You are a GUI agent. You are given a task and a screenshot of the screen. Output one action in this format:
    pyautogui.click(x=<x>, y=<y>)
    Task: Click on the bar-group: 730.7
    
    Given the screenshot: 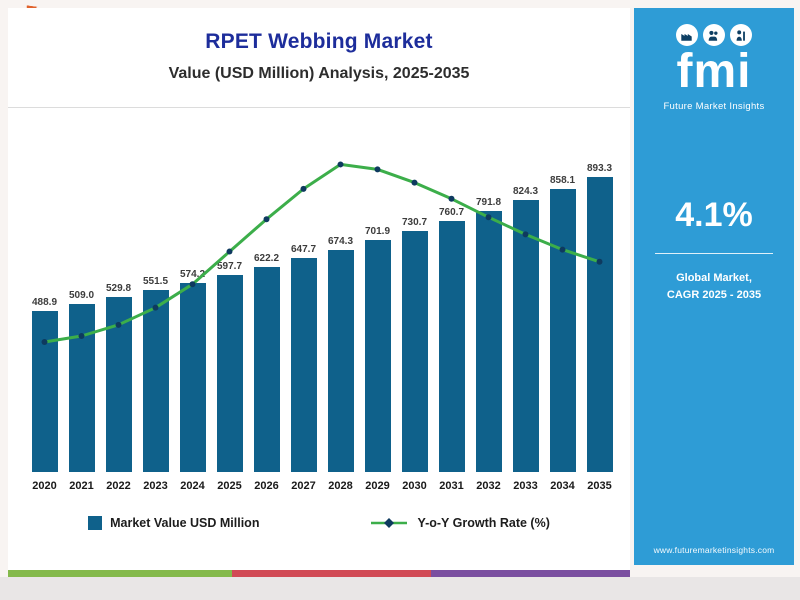 What is the action you would take?
    pyautogui.click(x=414, y=292)
    